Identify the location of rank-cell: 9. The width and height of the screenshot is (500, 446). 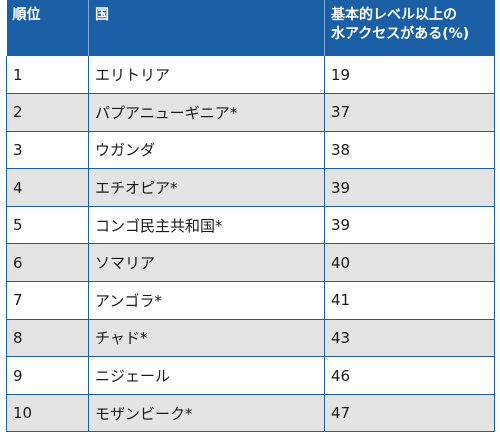
(47, 375).